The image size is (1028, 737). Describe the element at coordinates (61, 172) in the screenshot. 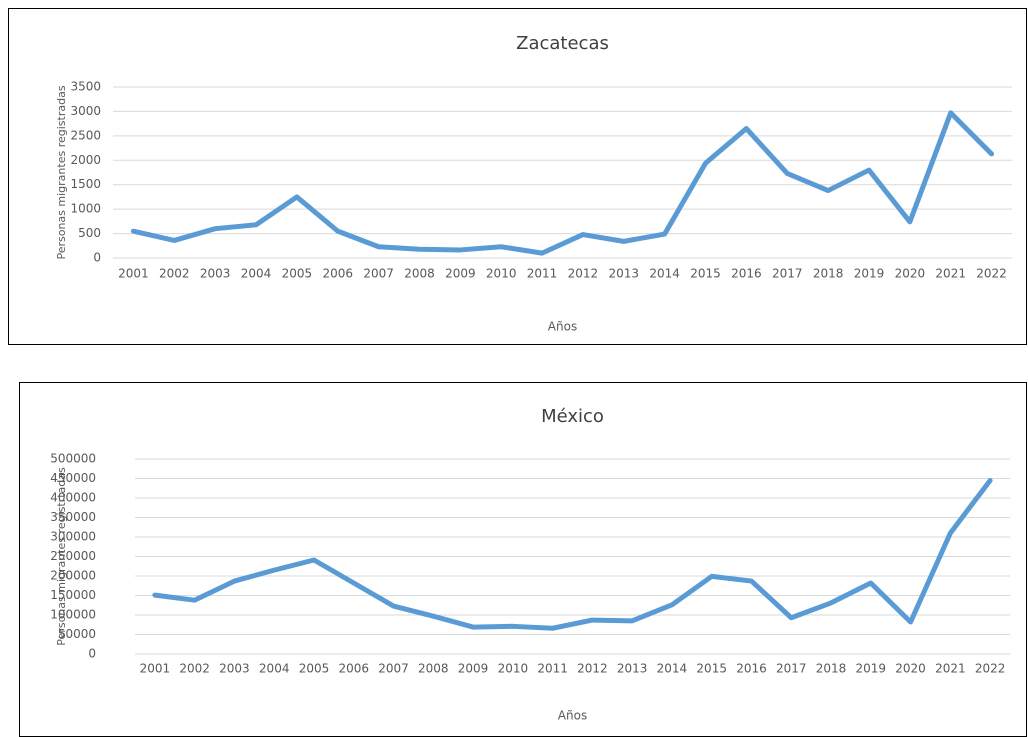

I see `y-axis-title: Personas migrantes registradas` at that location.